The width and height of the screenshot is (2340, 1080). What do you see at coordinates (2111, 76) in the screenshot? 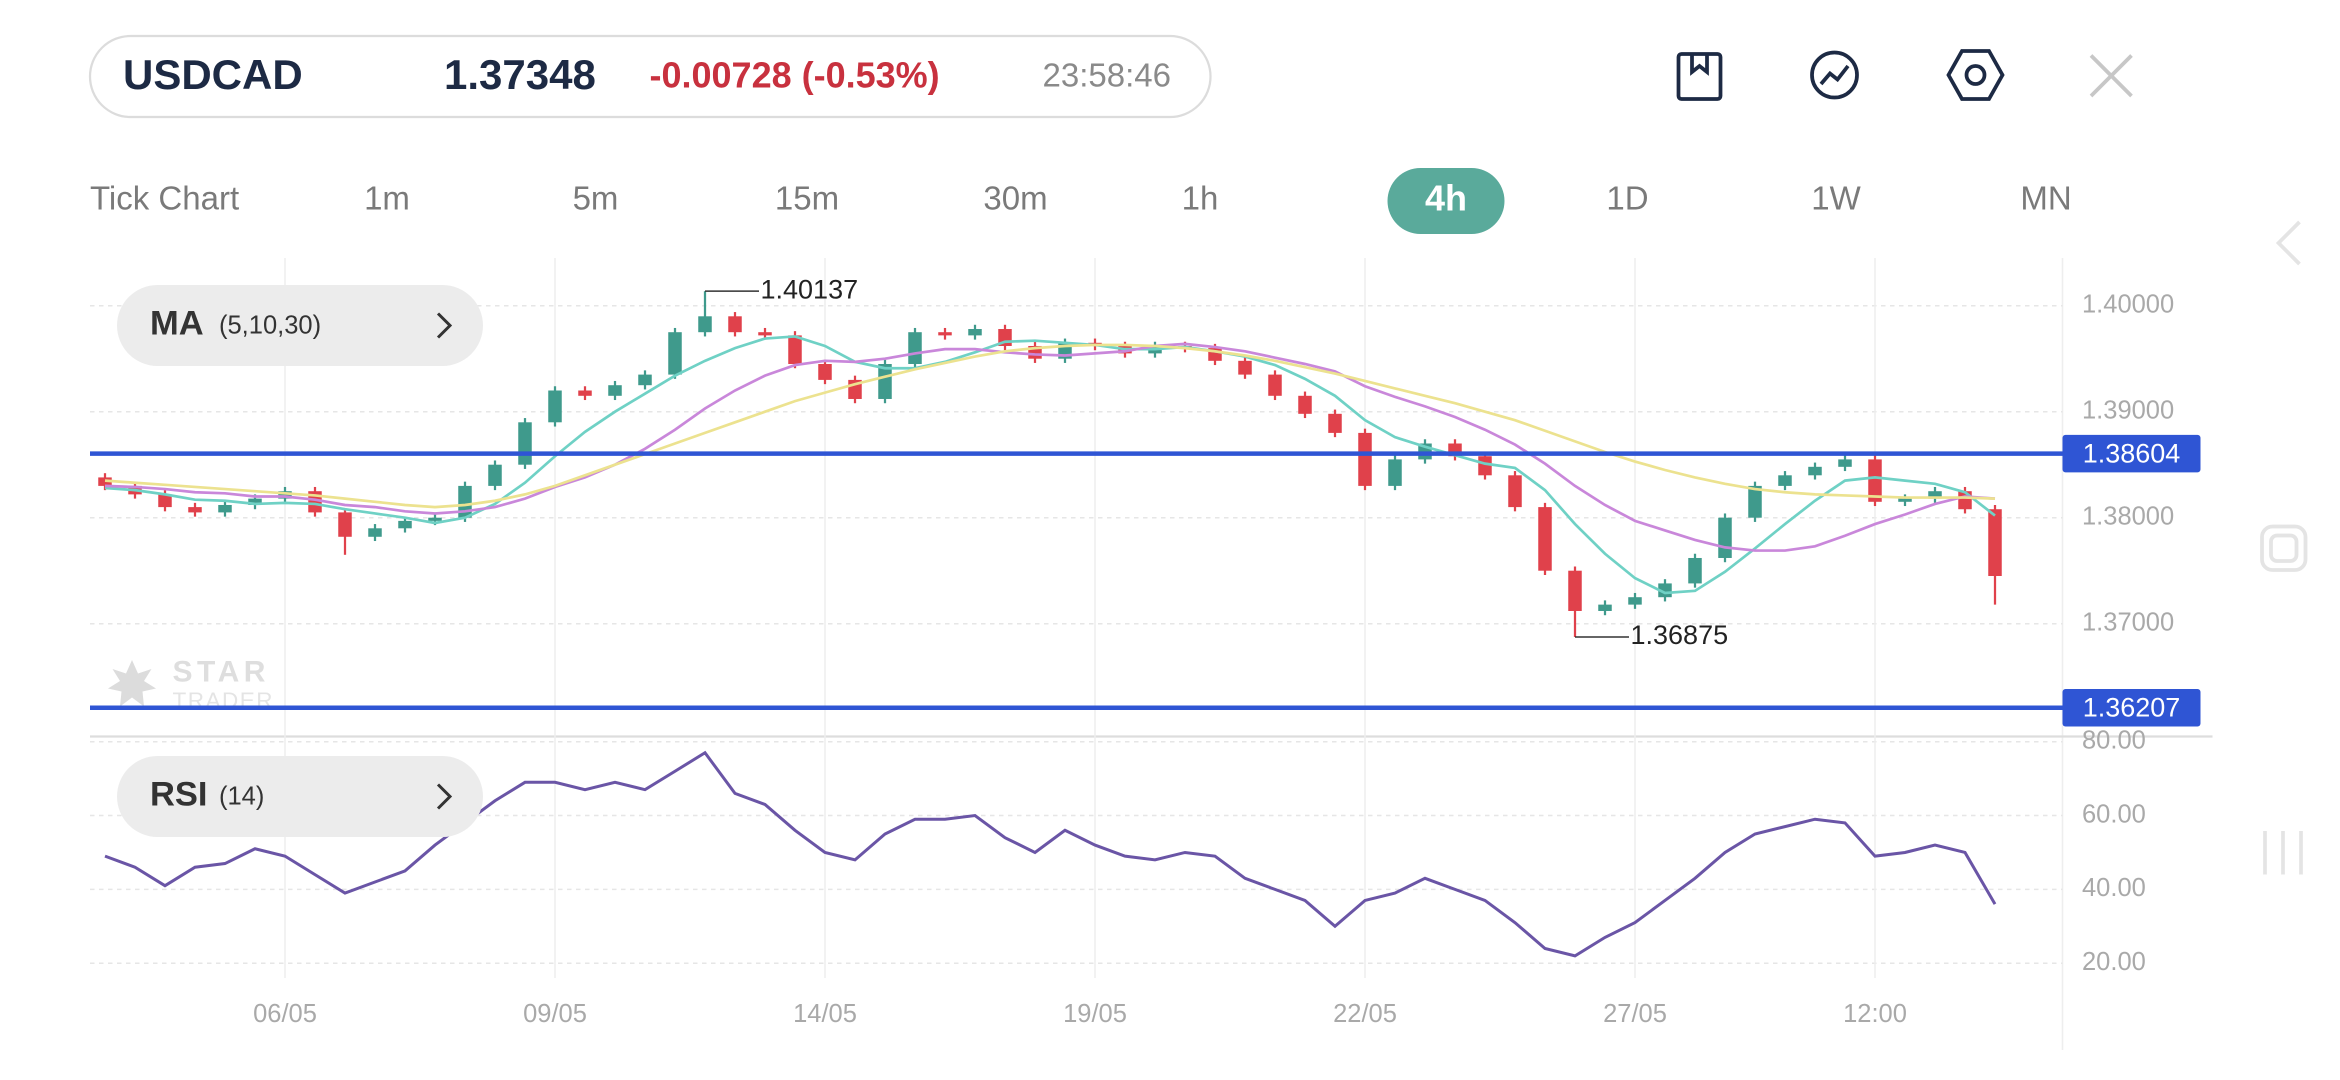
I see `close-icon` at bounding box center [2111, 76].